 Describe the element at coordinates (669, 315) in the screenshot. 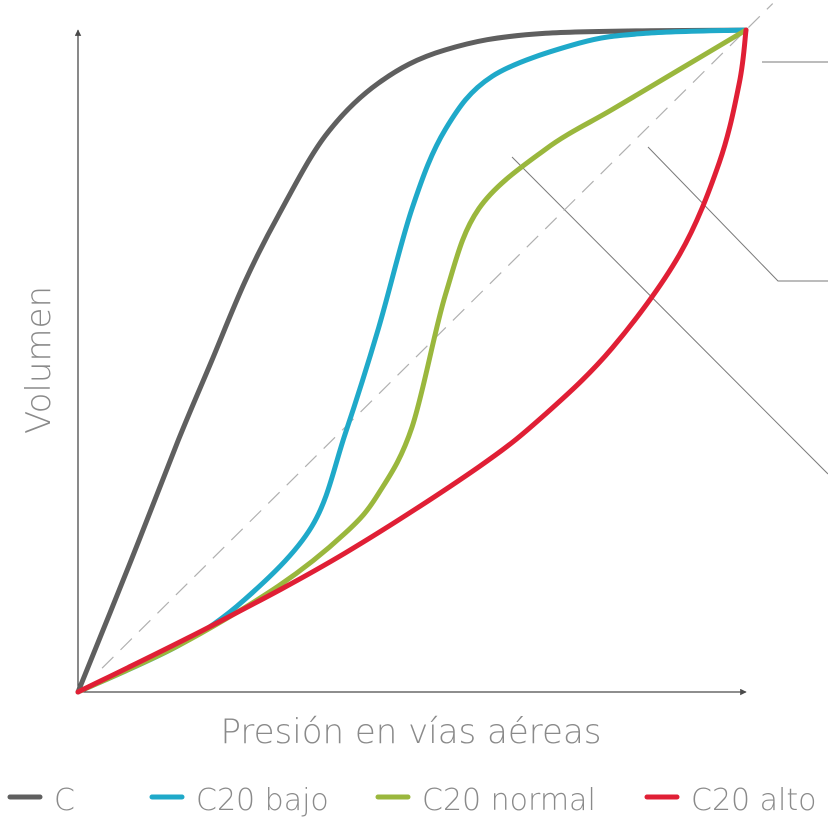

I see `leader-line-lower` at that location.